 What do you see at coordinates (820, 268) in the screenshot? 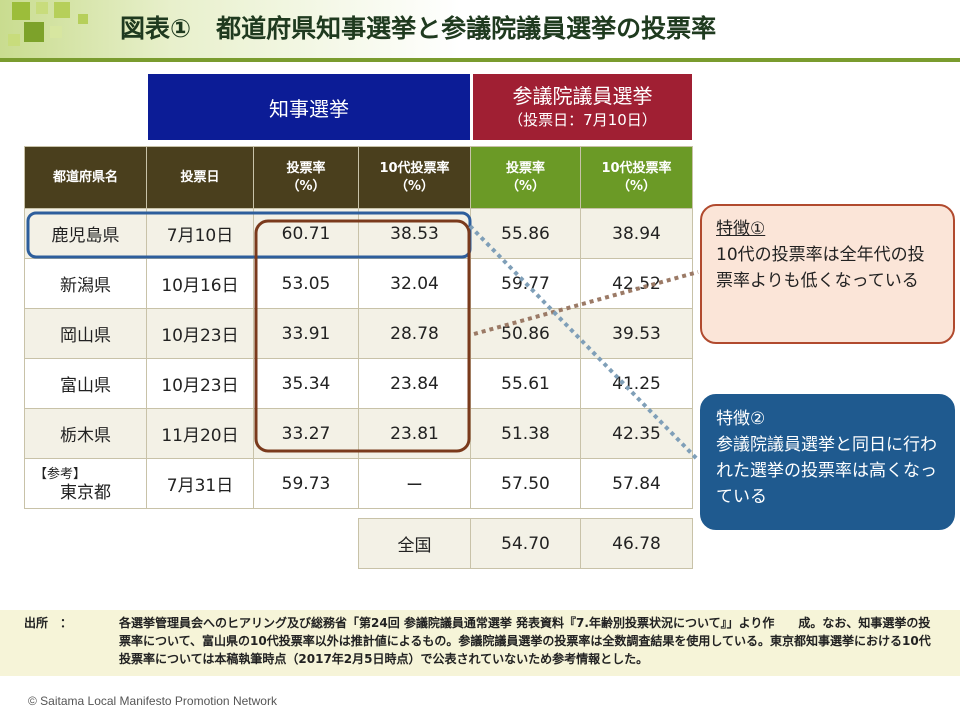
I see `callout-feature-1-body: 10代の投票率は全年代の投票率よりも低くなっている` at bounding box center [820, 268].